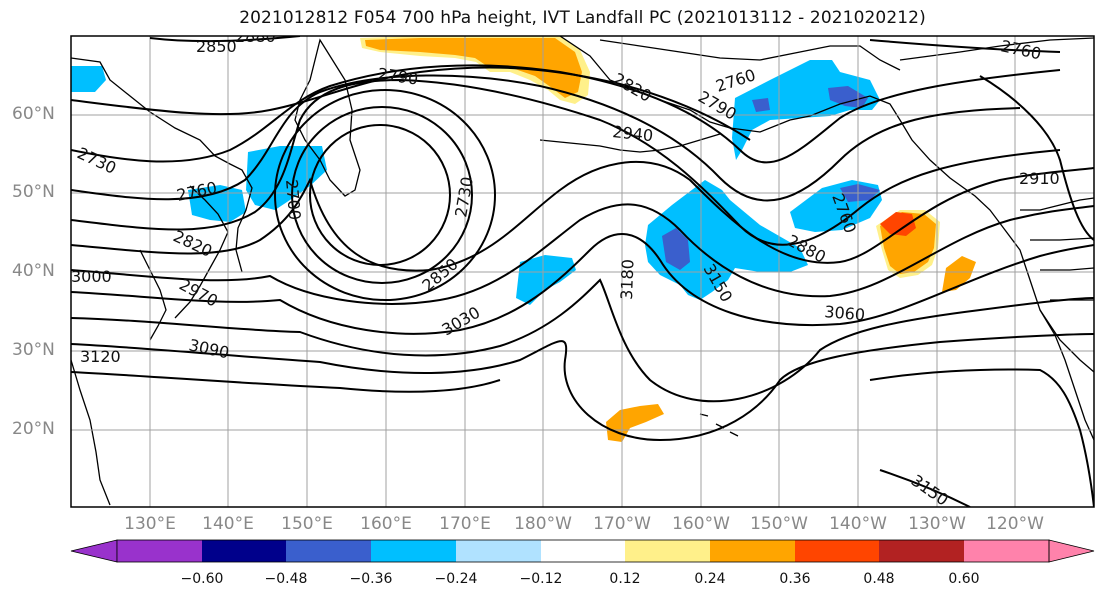 The height and width of the screenshot is (601, 1105). I want to click on lon-label: 160°W, so click(701, 524).